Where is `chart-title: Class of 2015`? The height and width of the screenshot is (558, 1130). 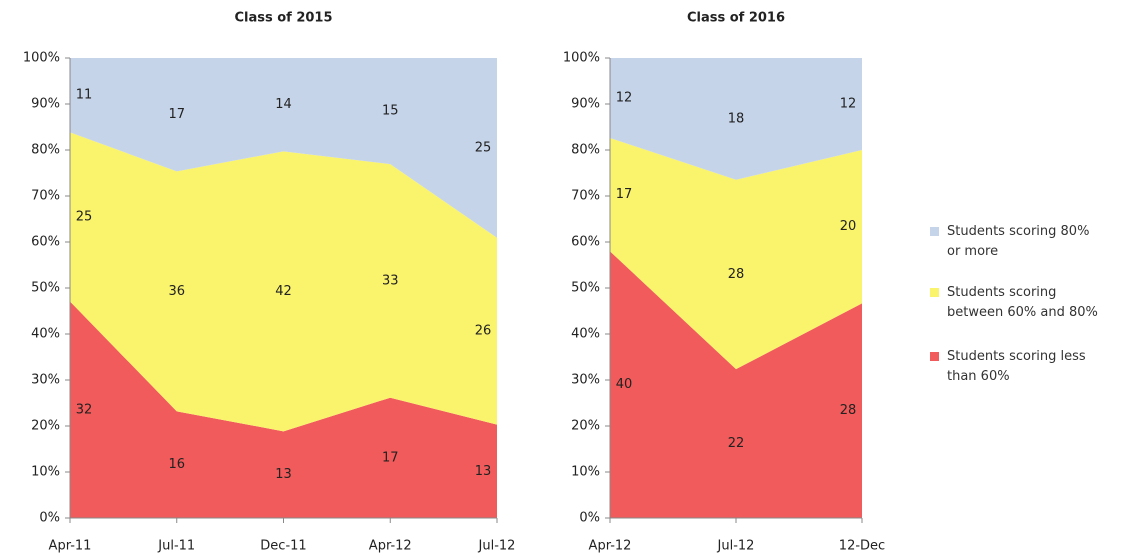
chart-title: Class of 2015 is located at coordinates (283, 18).